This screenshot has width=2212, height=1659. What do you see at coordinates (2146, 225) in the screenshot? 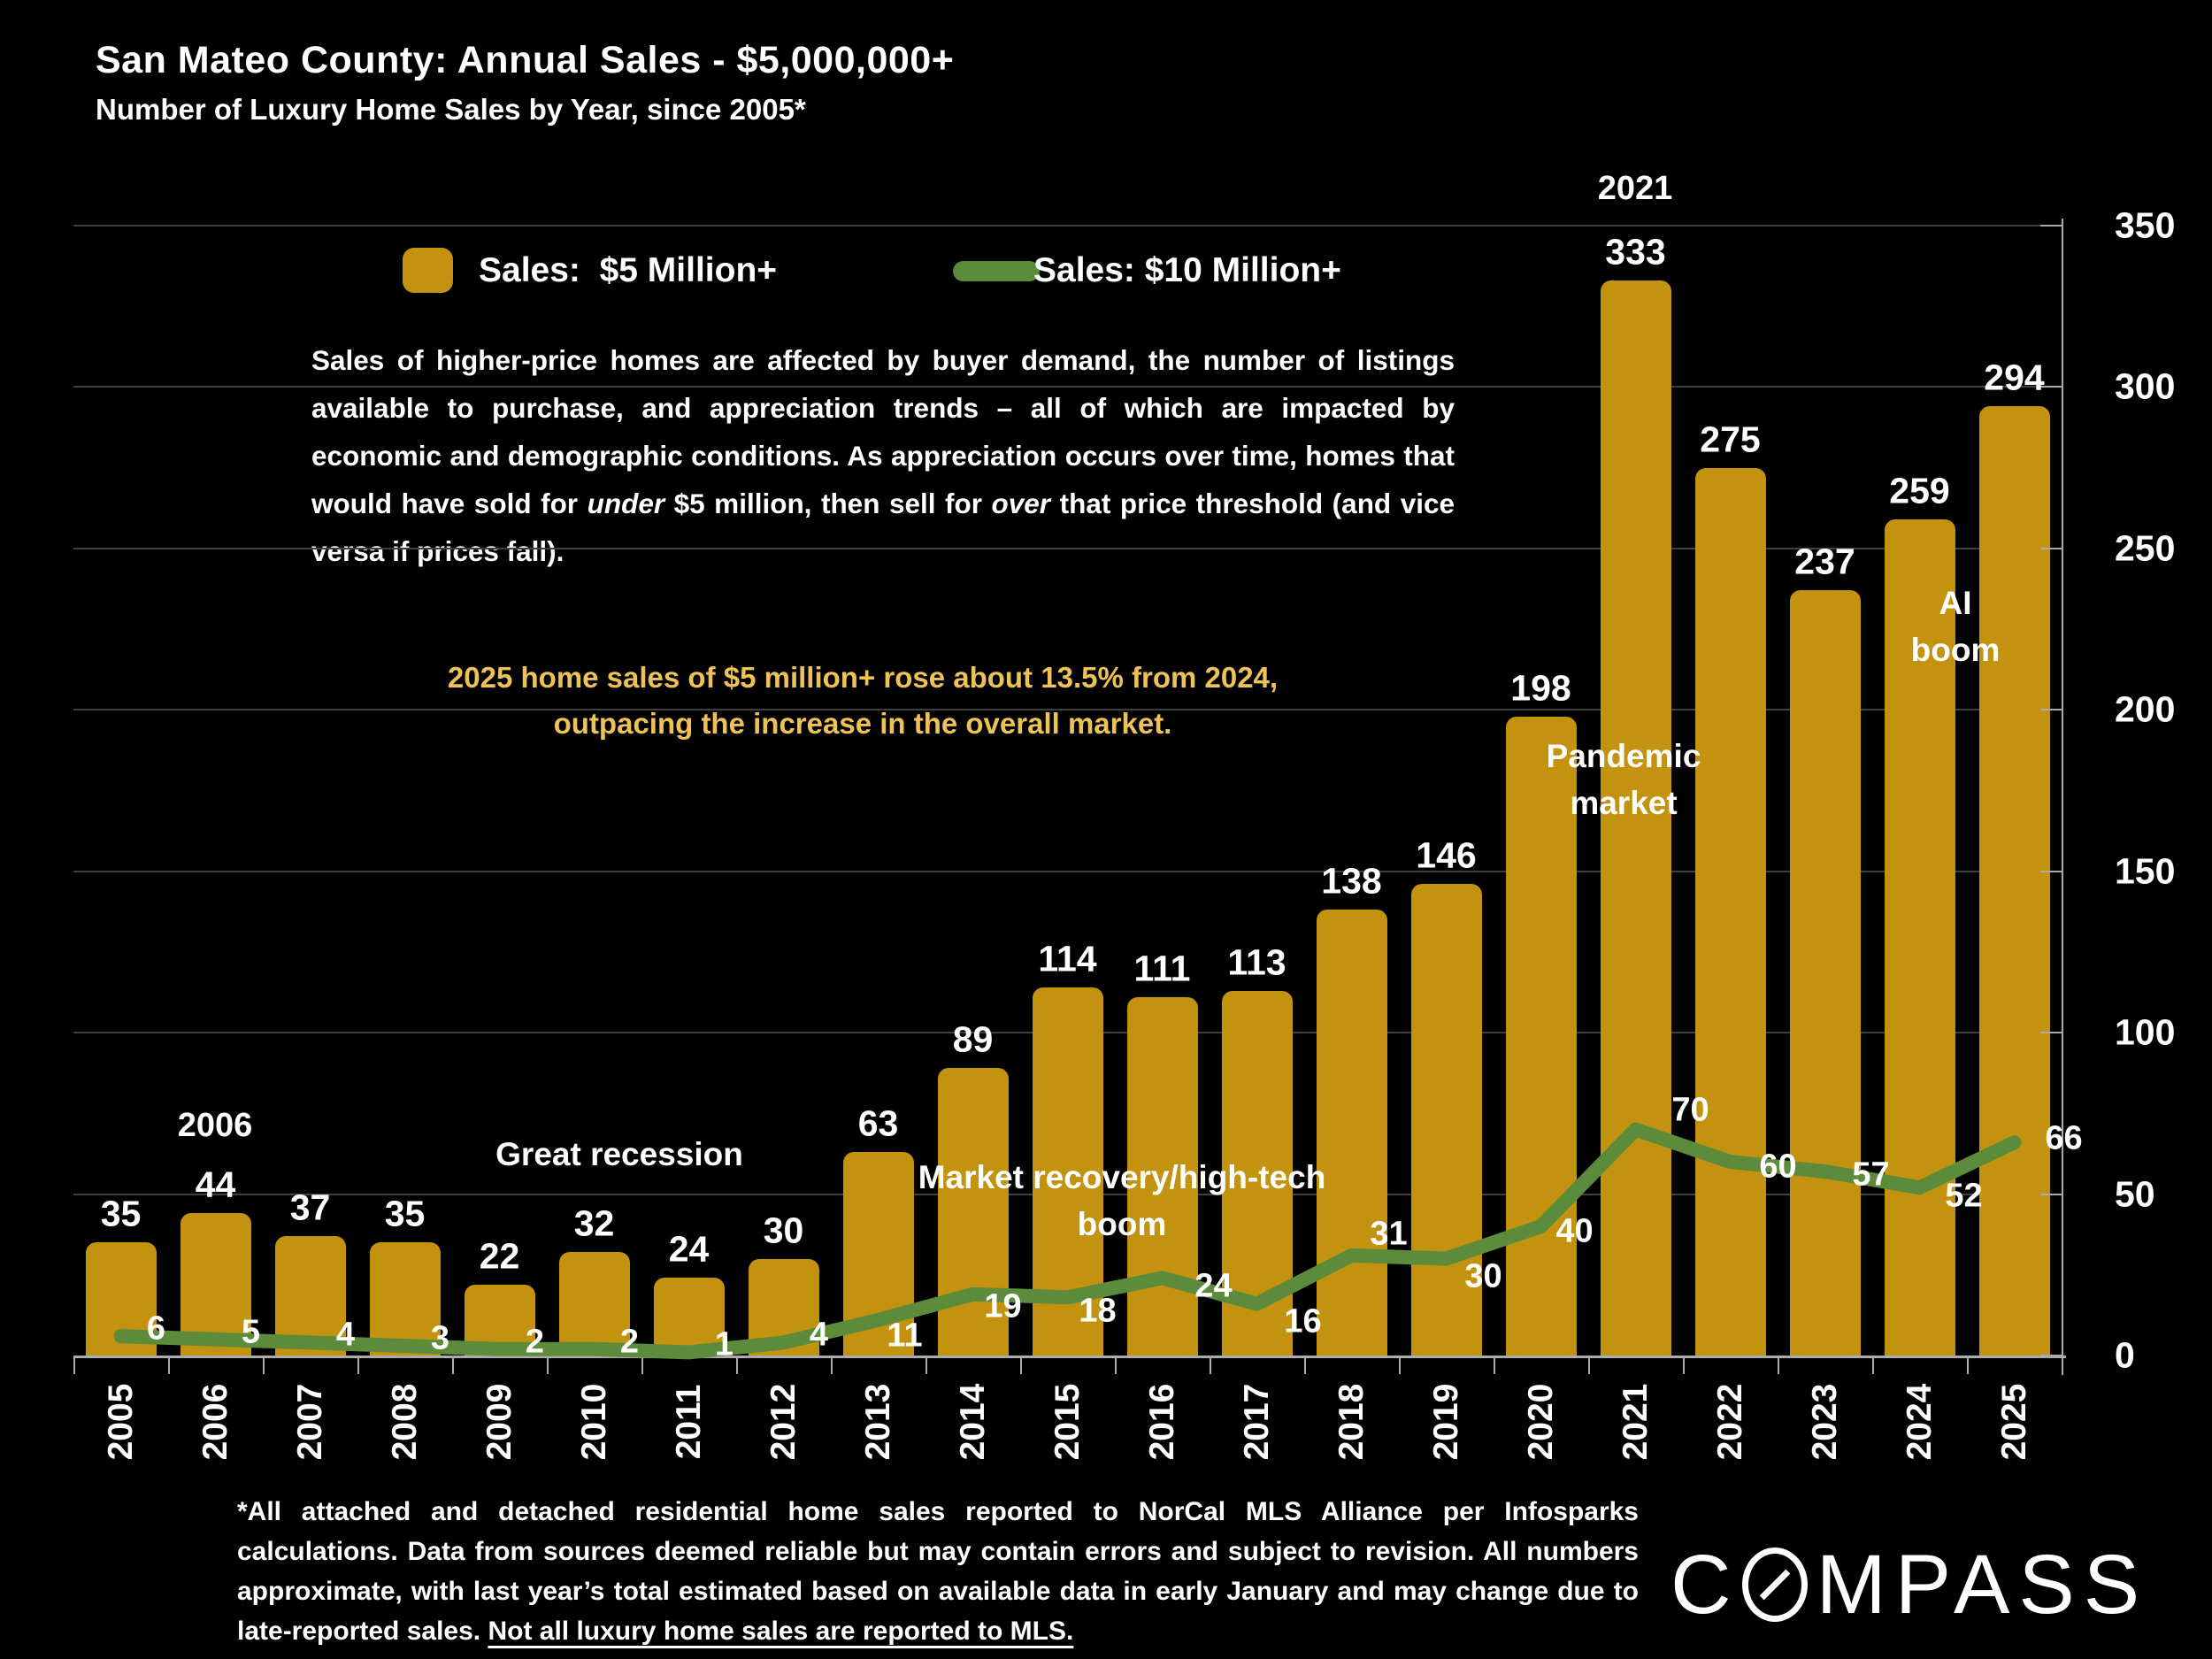
I see `y-tick-label: 350` at bounding box center [2146, 225].